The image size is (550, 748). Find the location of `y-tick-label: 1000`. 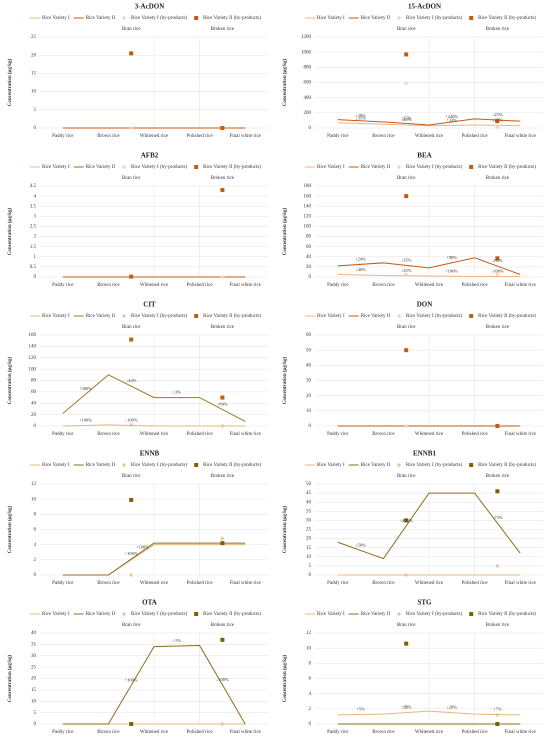

y-tick-label: 1000 is located at coordinates (306, 52).